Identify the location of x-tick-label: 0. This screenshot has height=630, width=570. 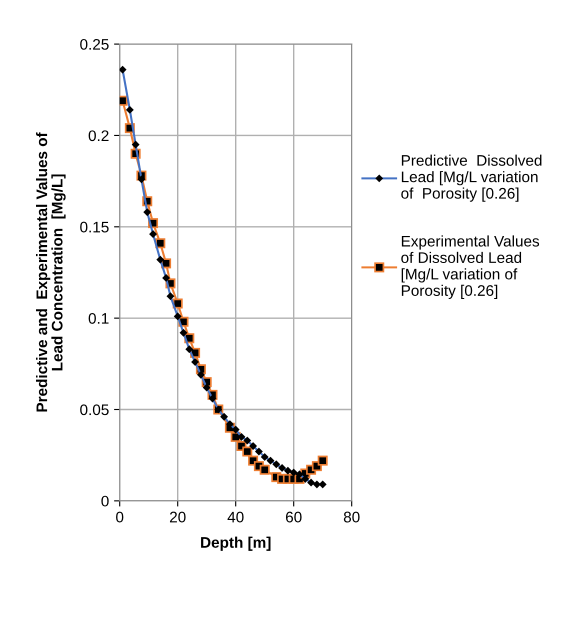
(120, 517).